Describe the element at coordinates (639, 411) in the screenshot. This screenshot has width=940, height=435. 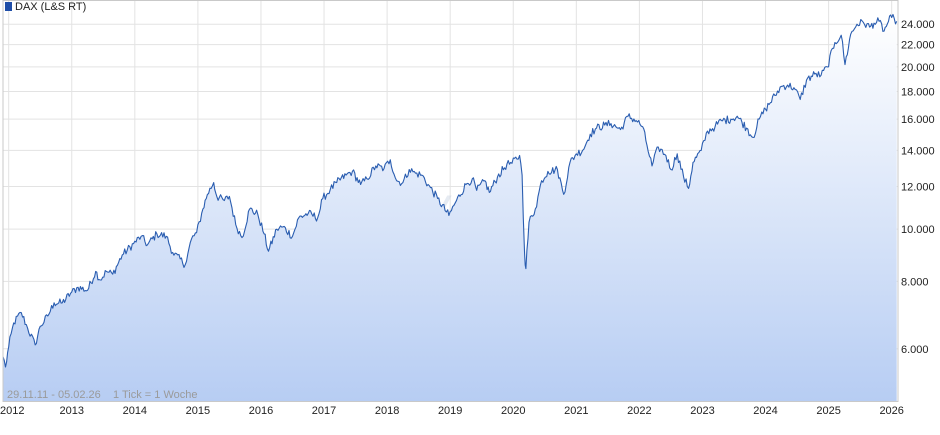
I see `x-tick-label: 2022` at that location.